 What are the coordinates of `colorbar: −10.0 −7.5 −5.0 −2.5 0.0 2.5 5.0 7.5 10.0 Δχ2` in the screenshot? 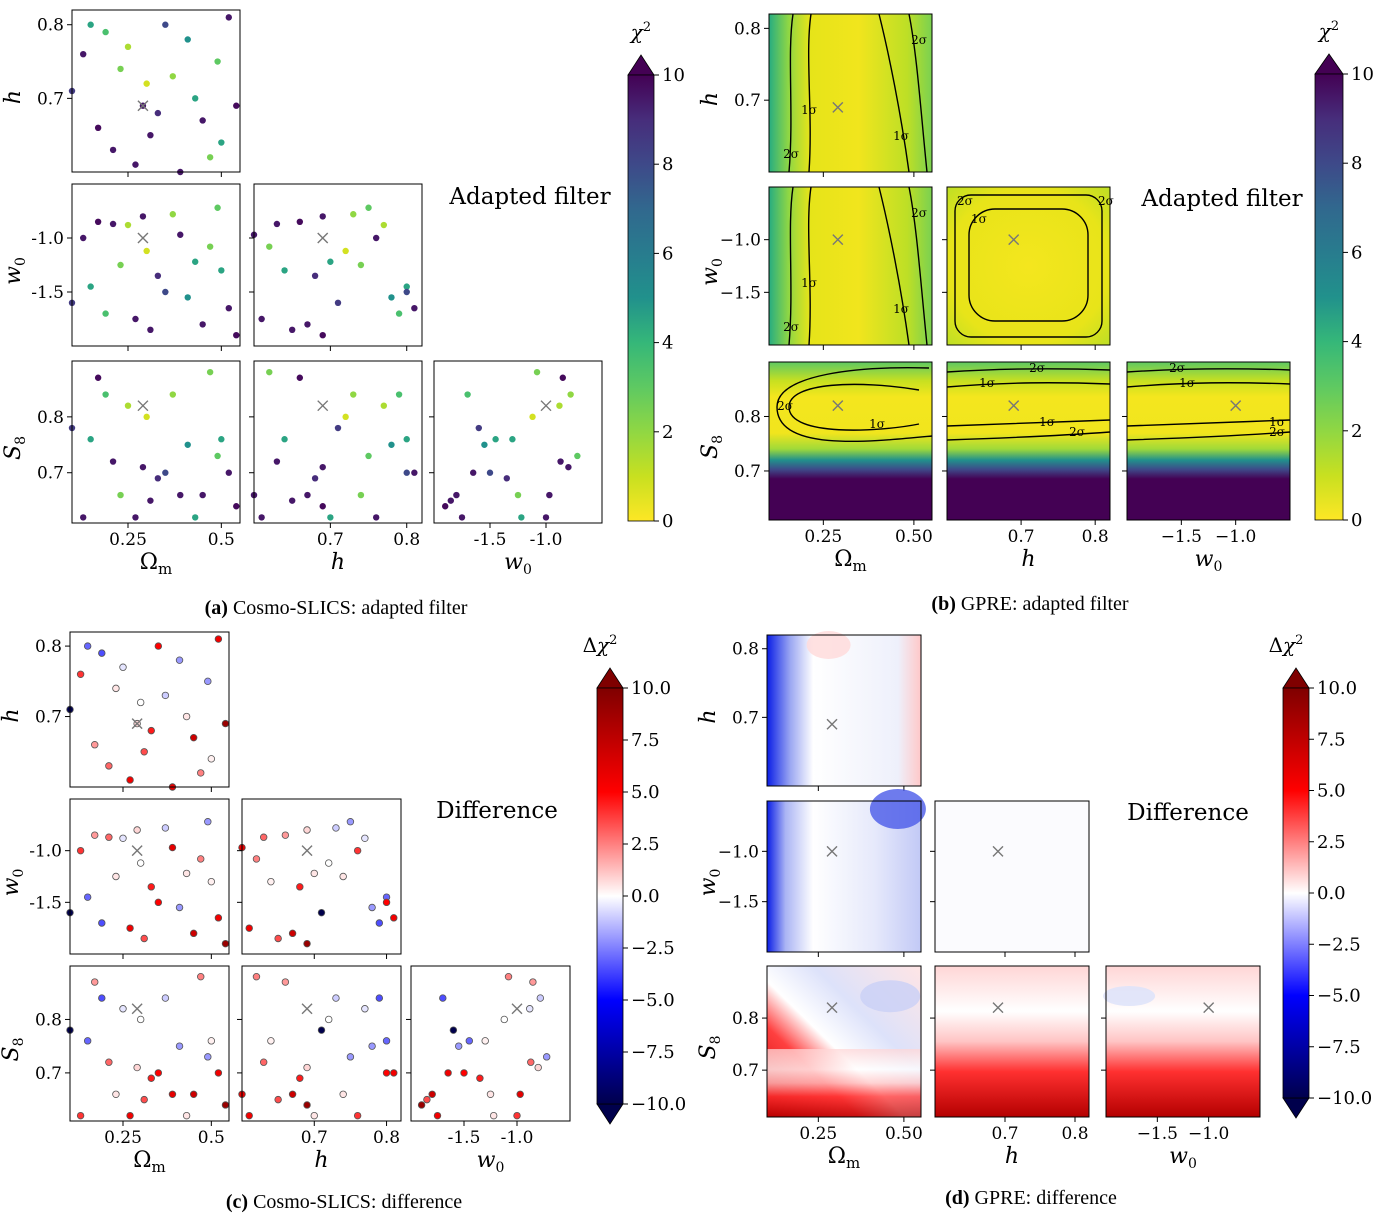 It's located at (634, 879).